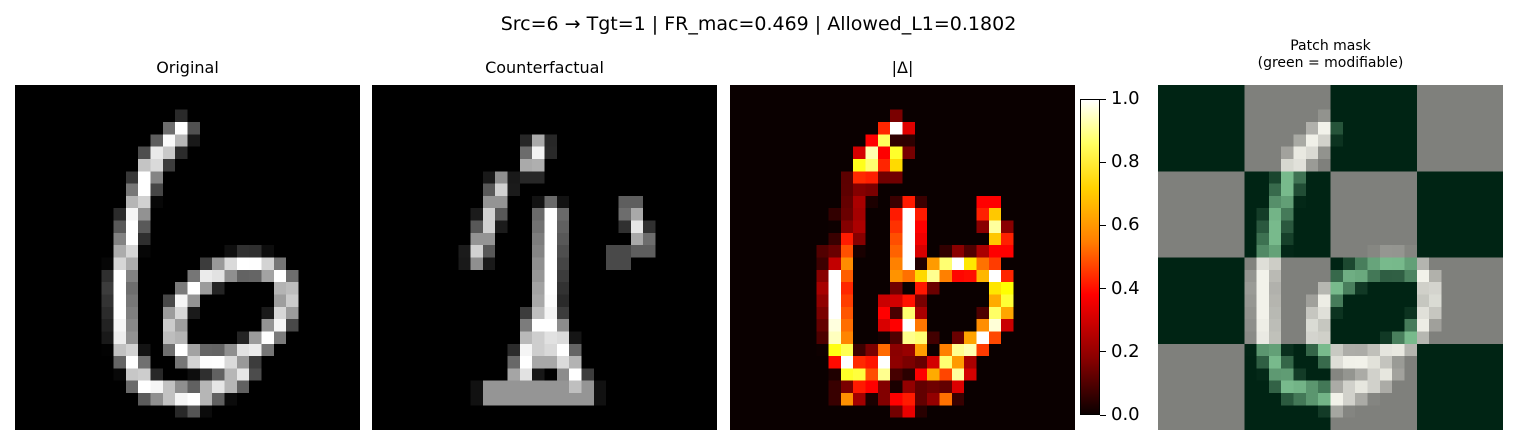 The width and height of the screenshot is (1517, 445). Describe the element at coordinates (1125, 162) in the screenshot. I see `colorbar-tick-label: 0.8` at that location.